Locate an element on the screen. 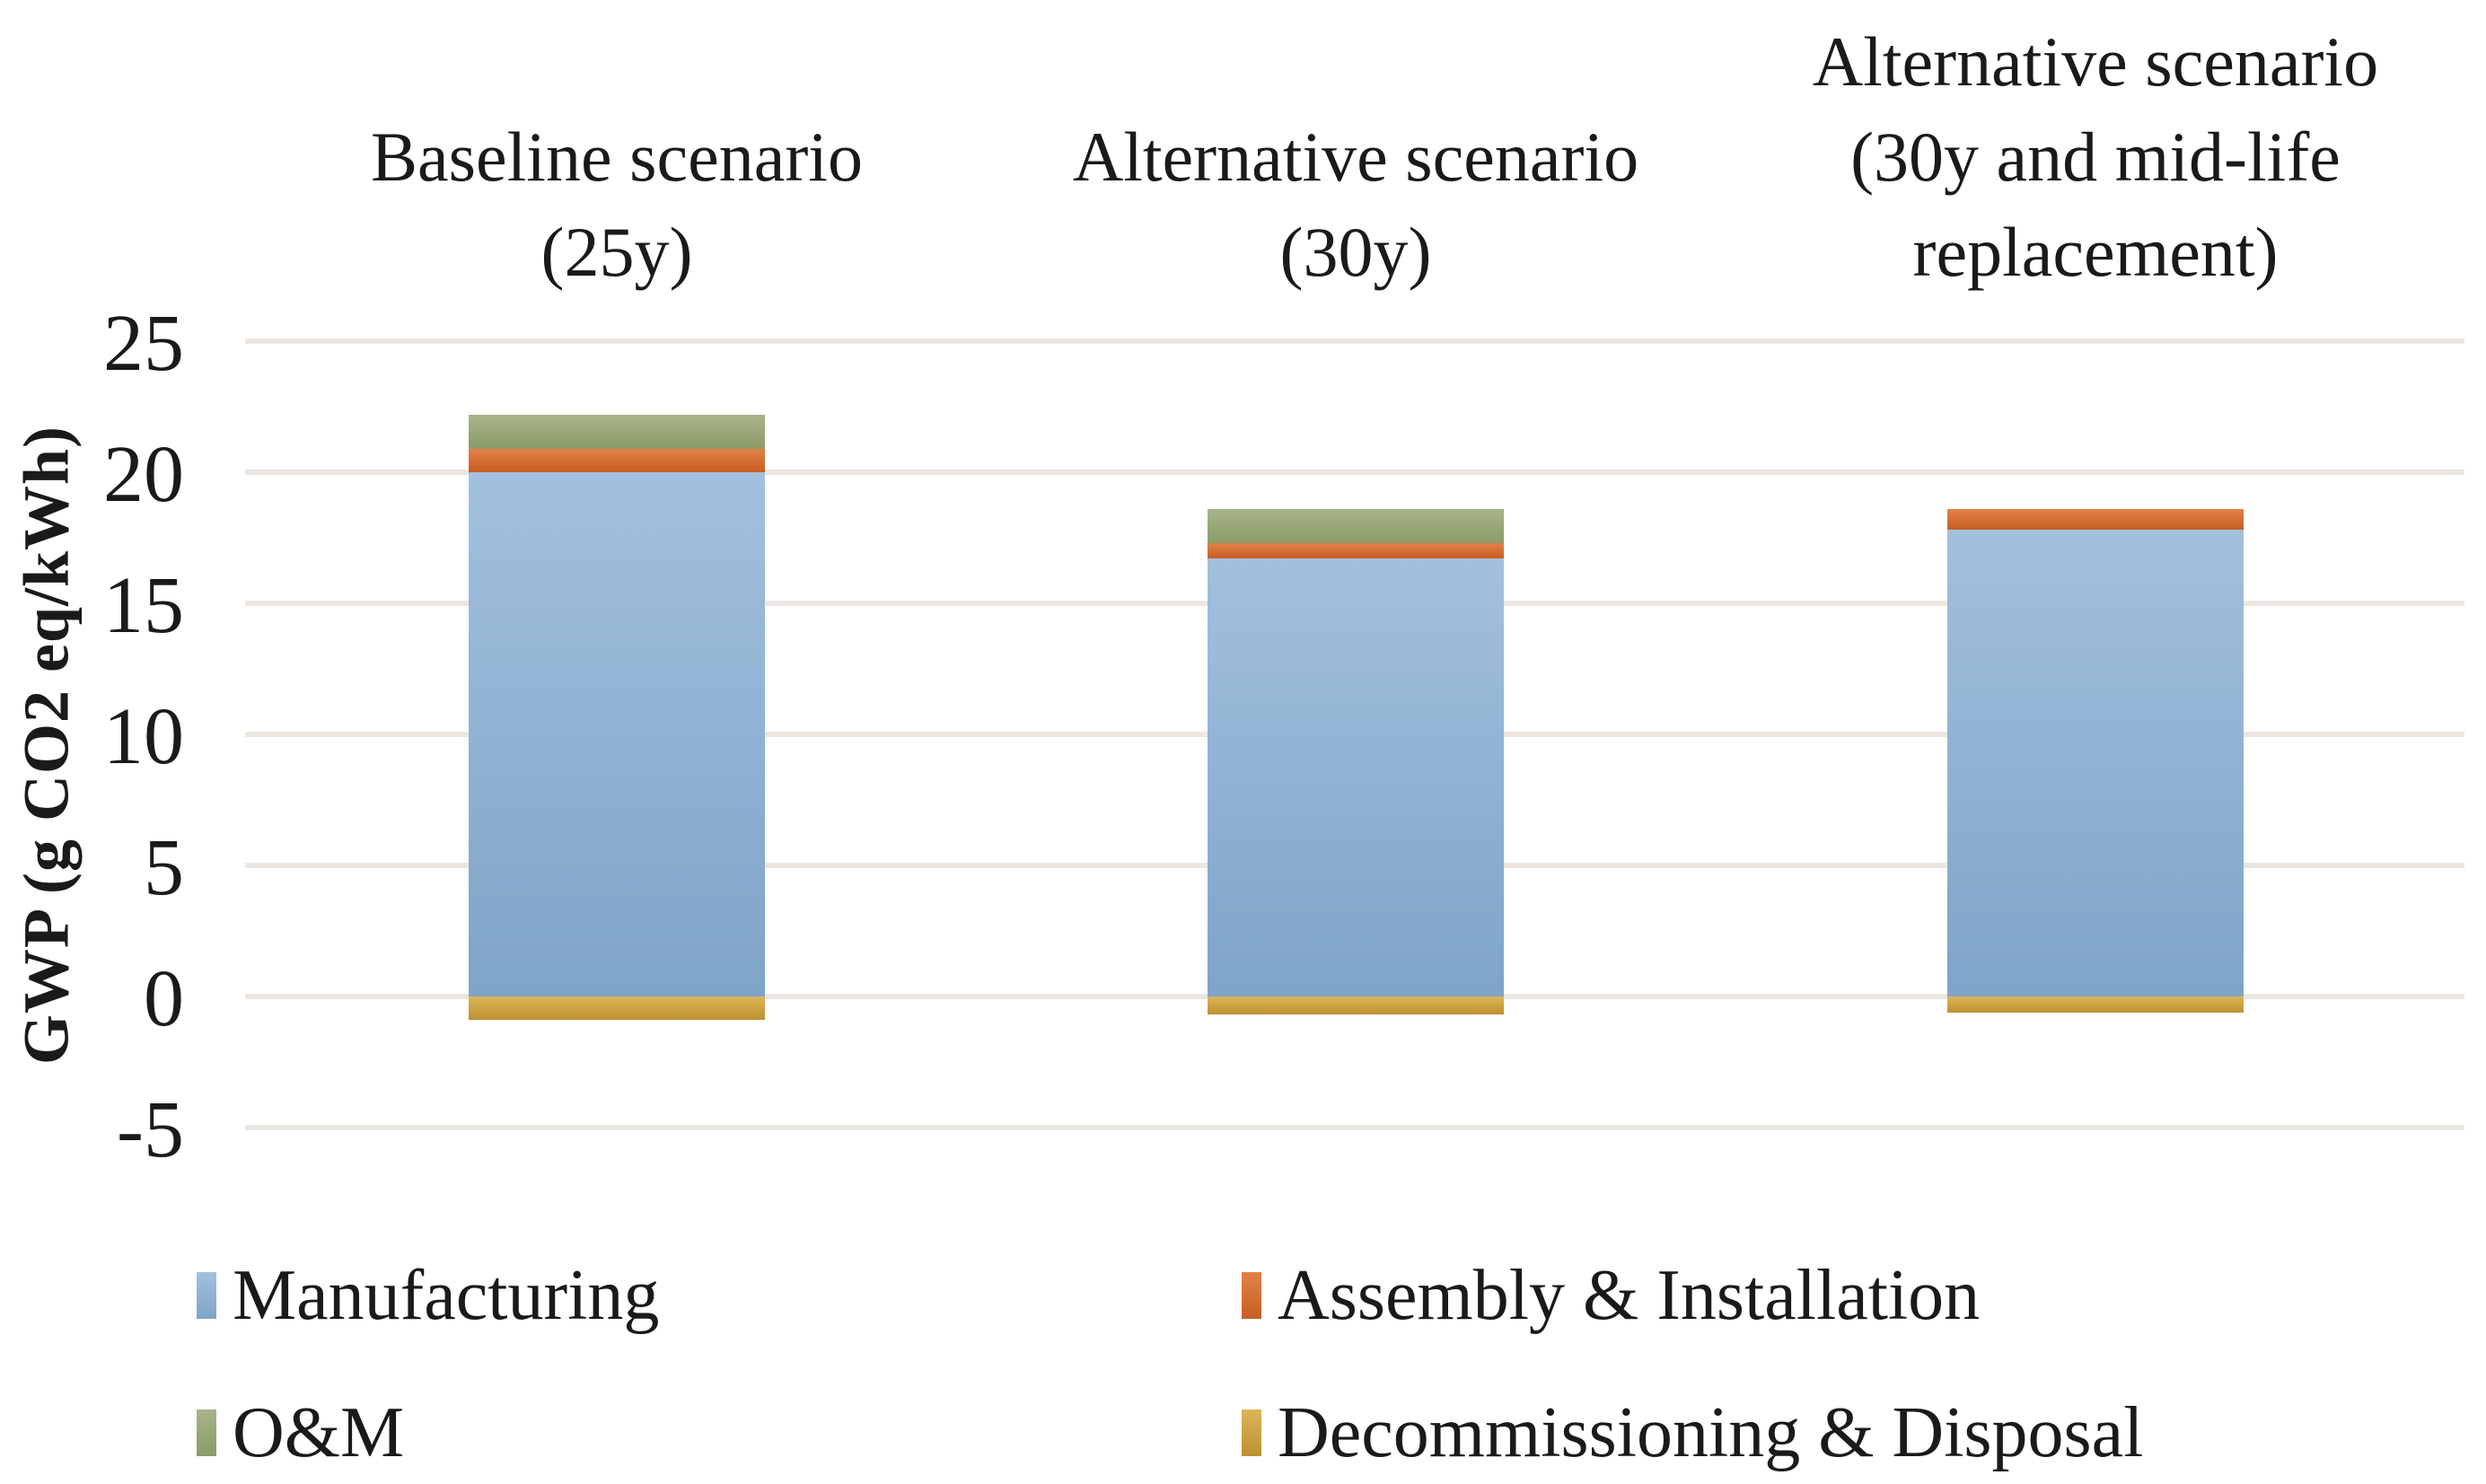 Image resolution: width=2486 pixels, height=1484 pixels. legend-label: O&M is located at coordinates (319, 1432).